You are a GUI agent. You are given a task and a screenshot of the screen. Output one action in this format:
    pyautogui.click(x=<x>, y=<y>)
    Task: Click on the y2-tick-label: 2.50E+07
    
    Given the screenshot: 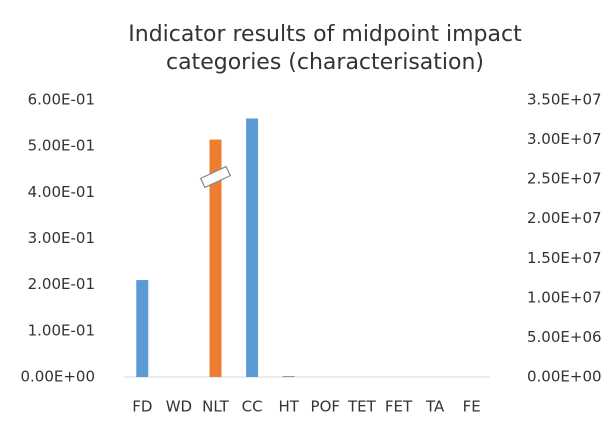 What is the action you would take?
    pyautogui.click(x=564, y=179)
    